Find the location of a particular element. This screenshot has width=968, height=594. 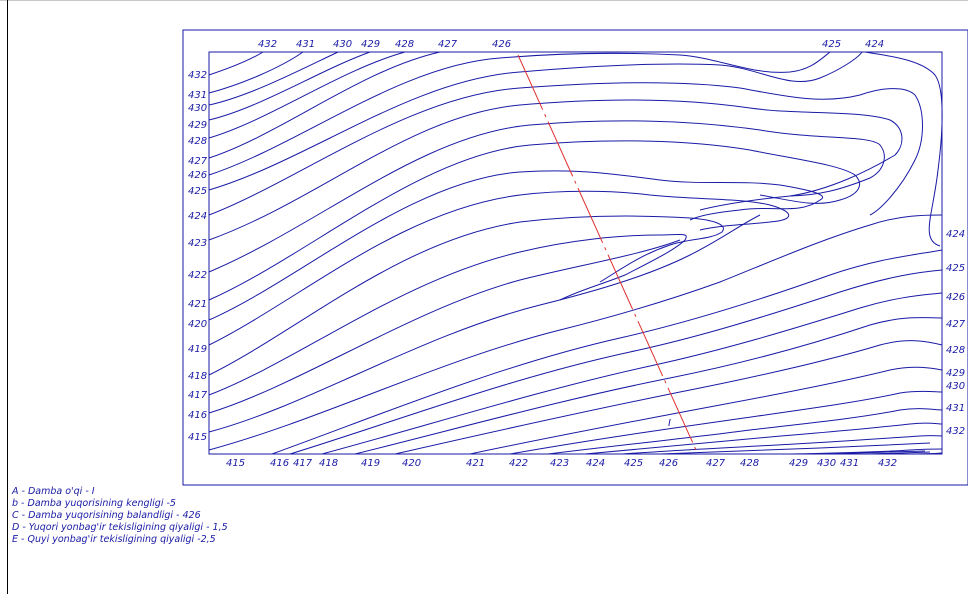

left-label: 423 is located at coordinates (197, 243).